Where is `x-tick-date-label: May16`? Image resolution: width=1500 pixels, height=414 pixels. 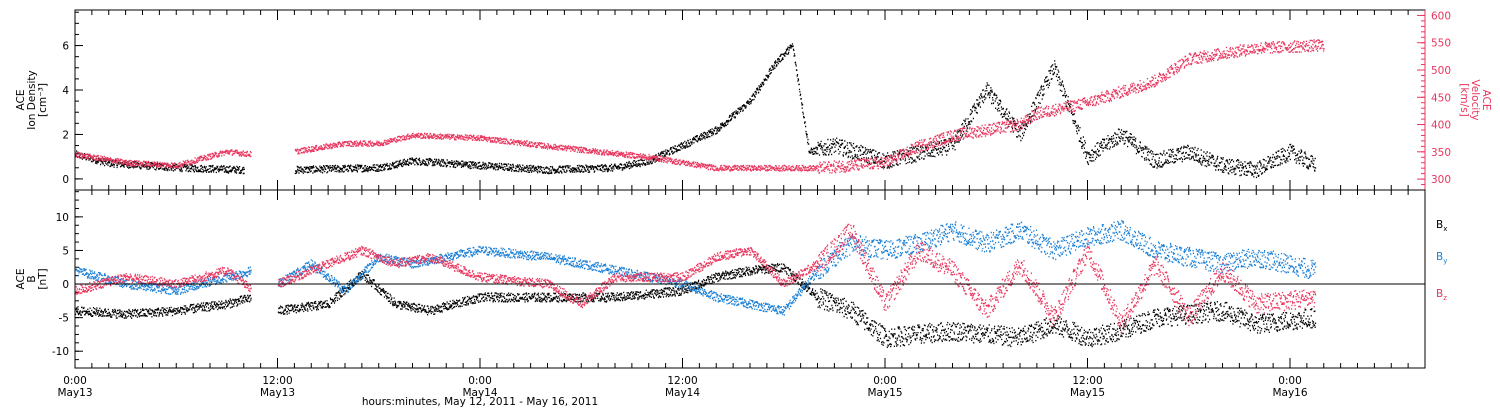
x-tick-date-label: May16 is located at coordinates (1289, 393).